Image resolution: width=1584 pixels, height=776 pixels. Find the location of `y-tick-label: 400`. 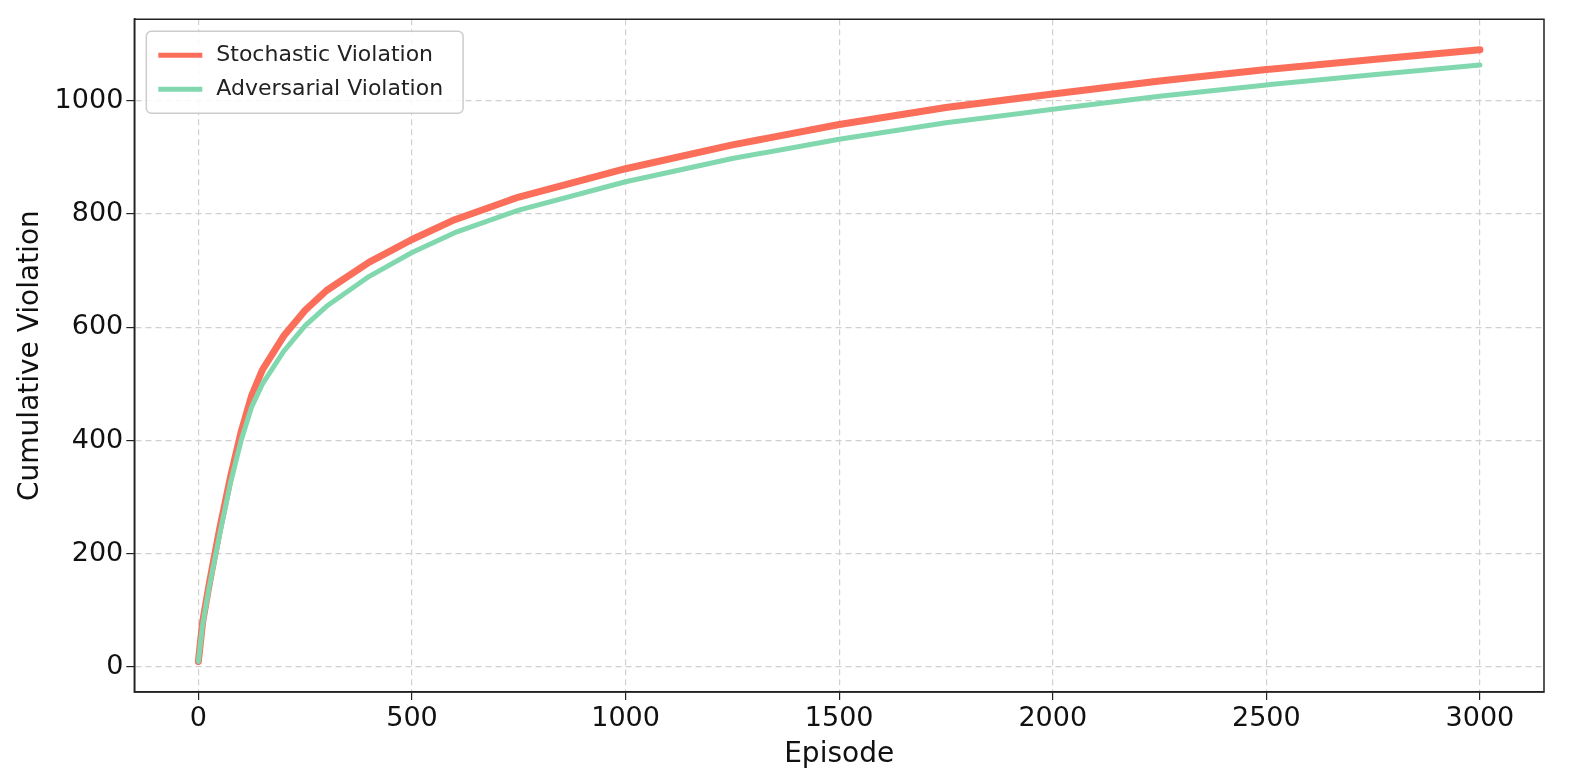

y-tick-label: 400 is located at coordinates (97, 438).